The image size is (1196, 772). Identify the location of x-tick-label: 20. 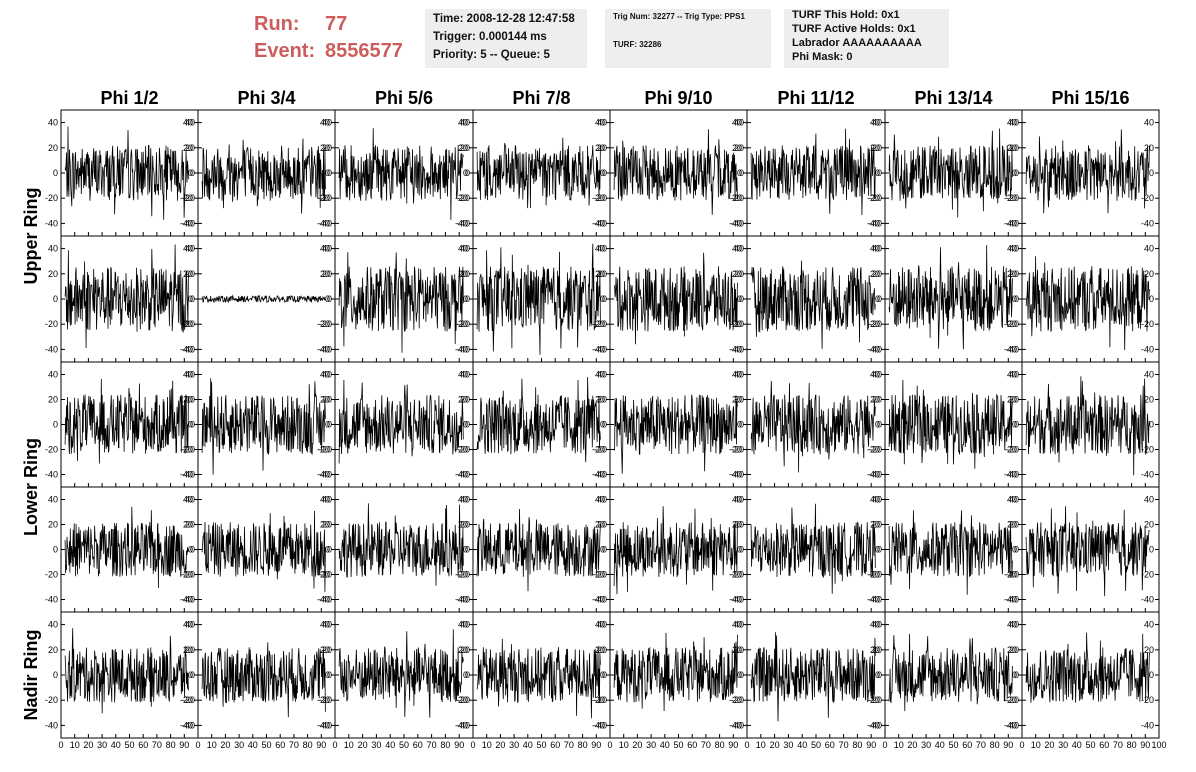
(912, 745).